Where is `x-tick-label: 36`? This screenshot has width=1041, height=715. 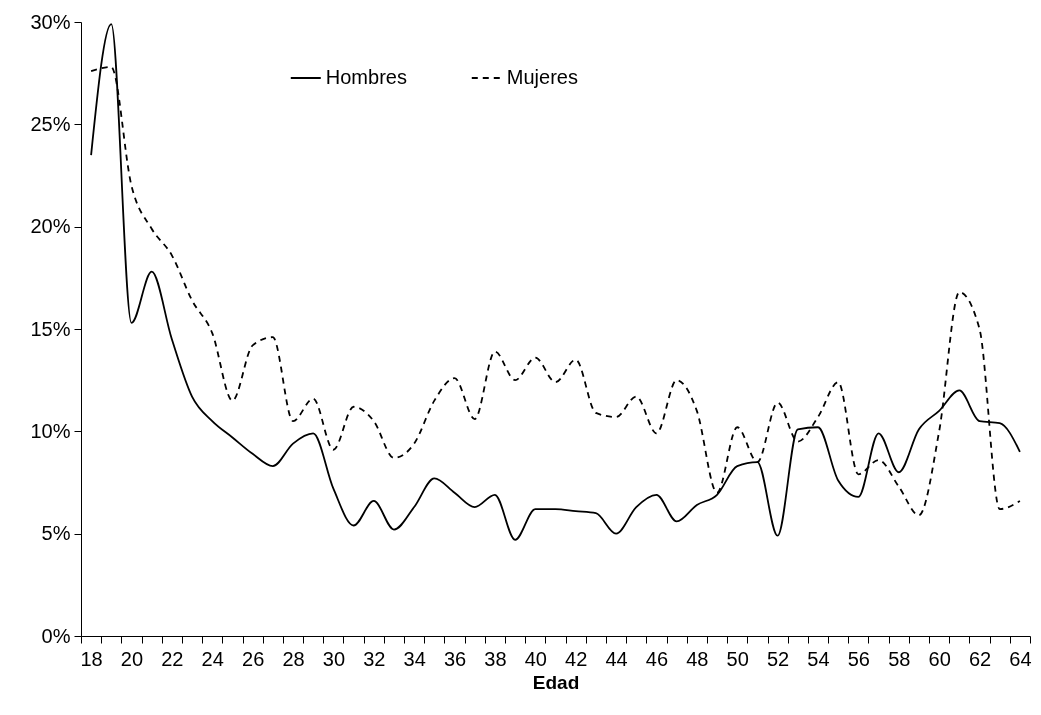 x-tick-label: 36 is located at coordinates (455, 658).